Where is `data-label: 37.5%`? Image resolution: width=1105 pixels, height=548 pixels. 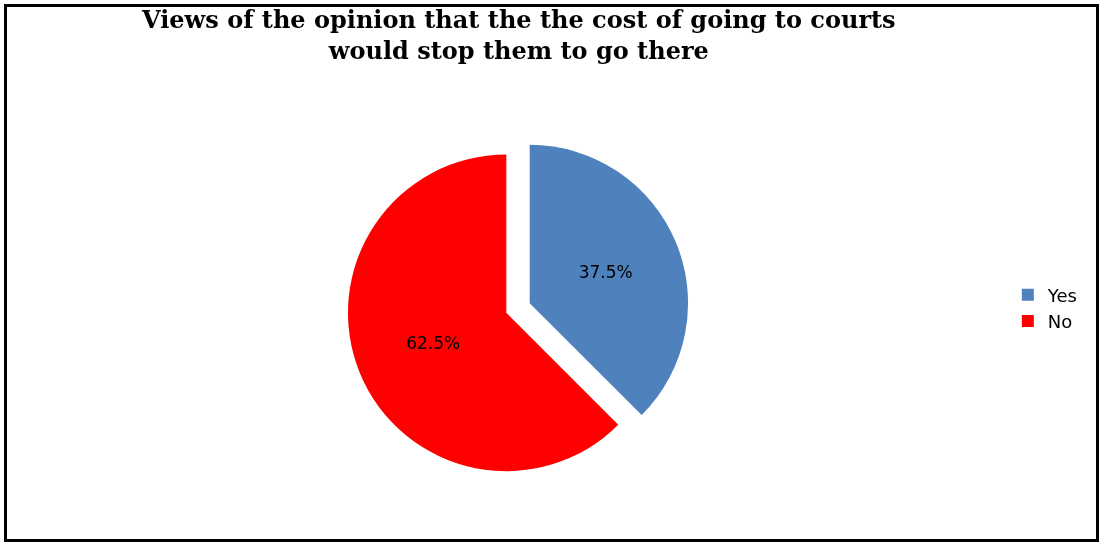
data-label: 37.5% is located at coordinates (605, 271).